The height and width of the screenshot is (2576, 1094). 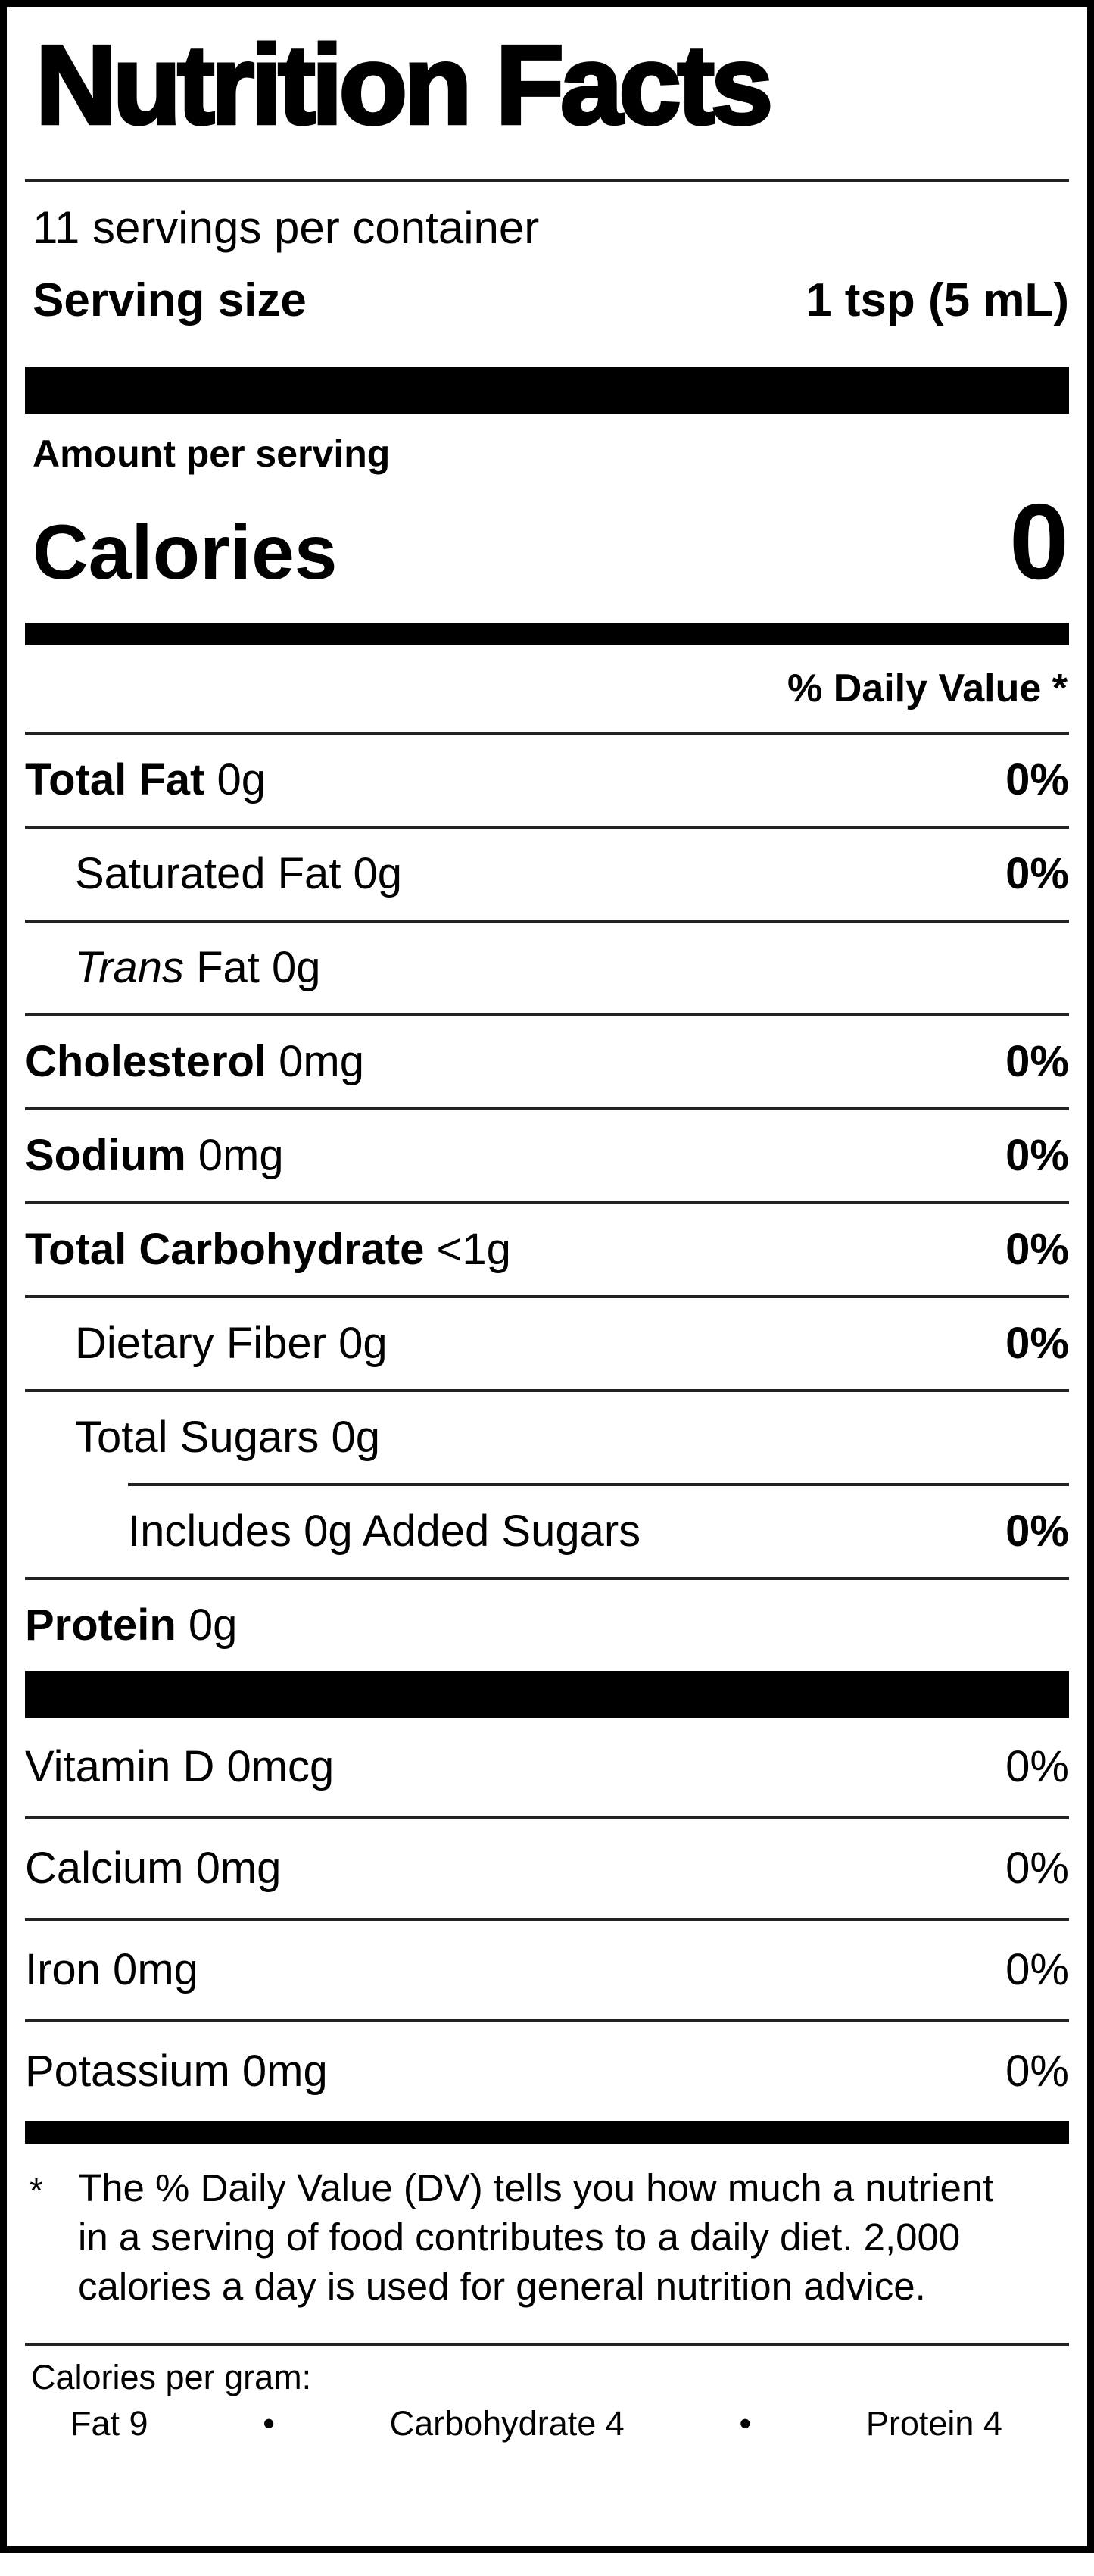 I want to click on nutrient-row-added-sugars: Includes 0g Added Sugars 0%, so click(x=547, y=1532).